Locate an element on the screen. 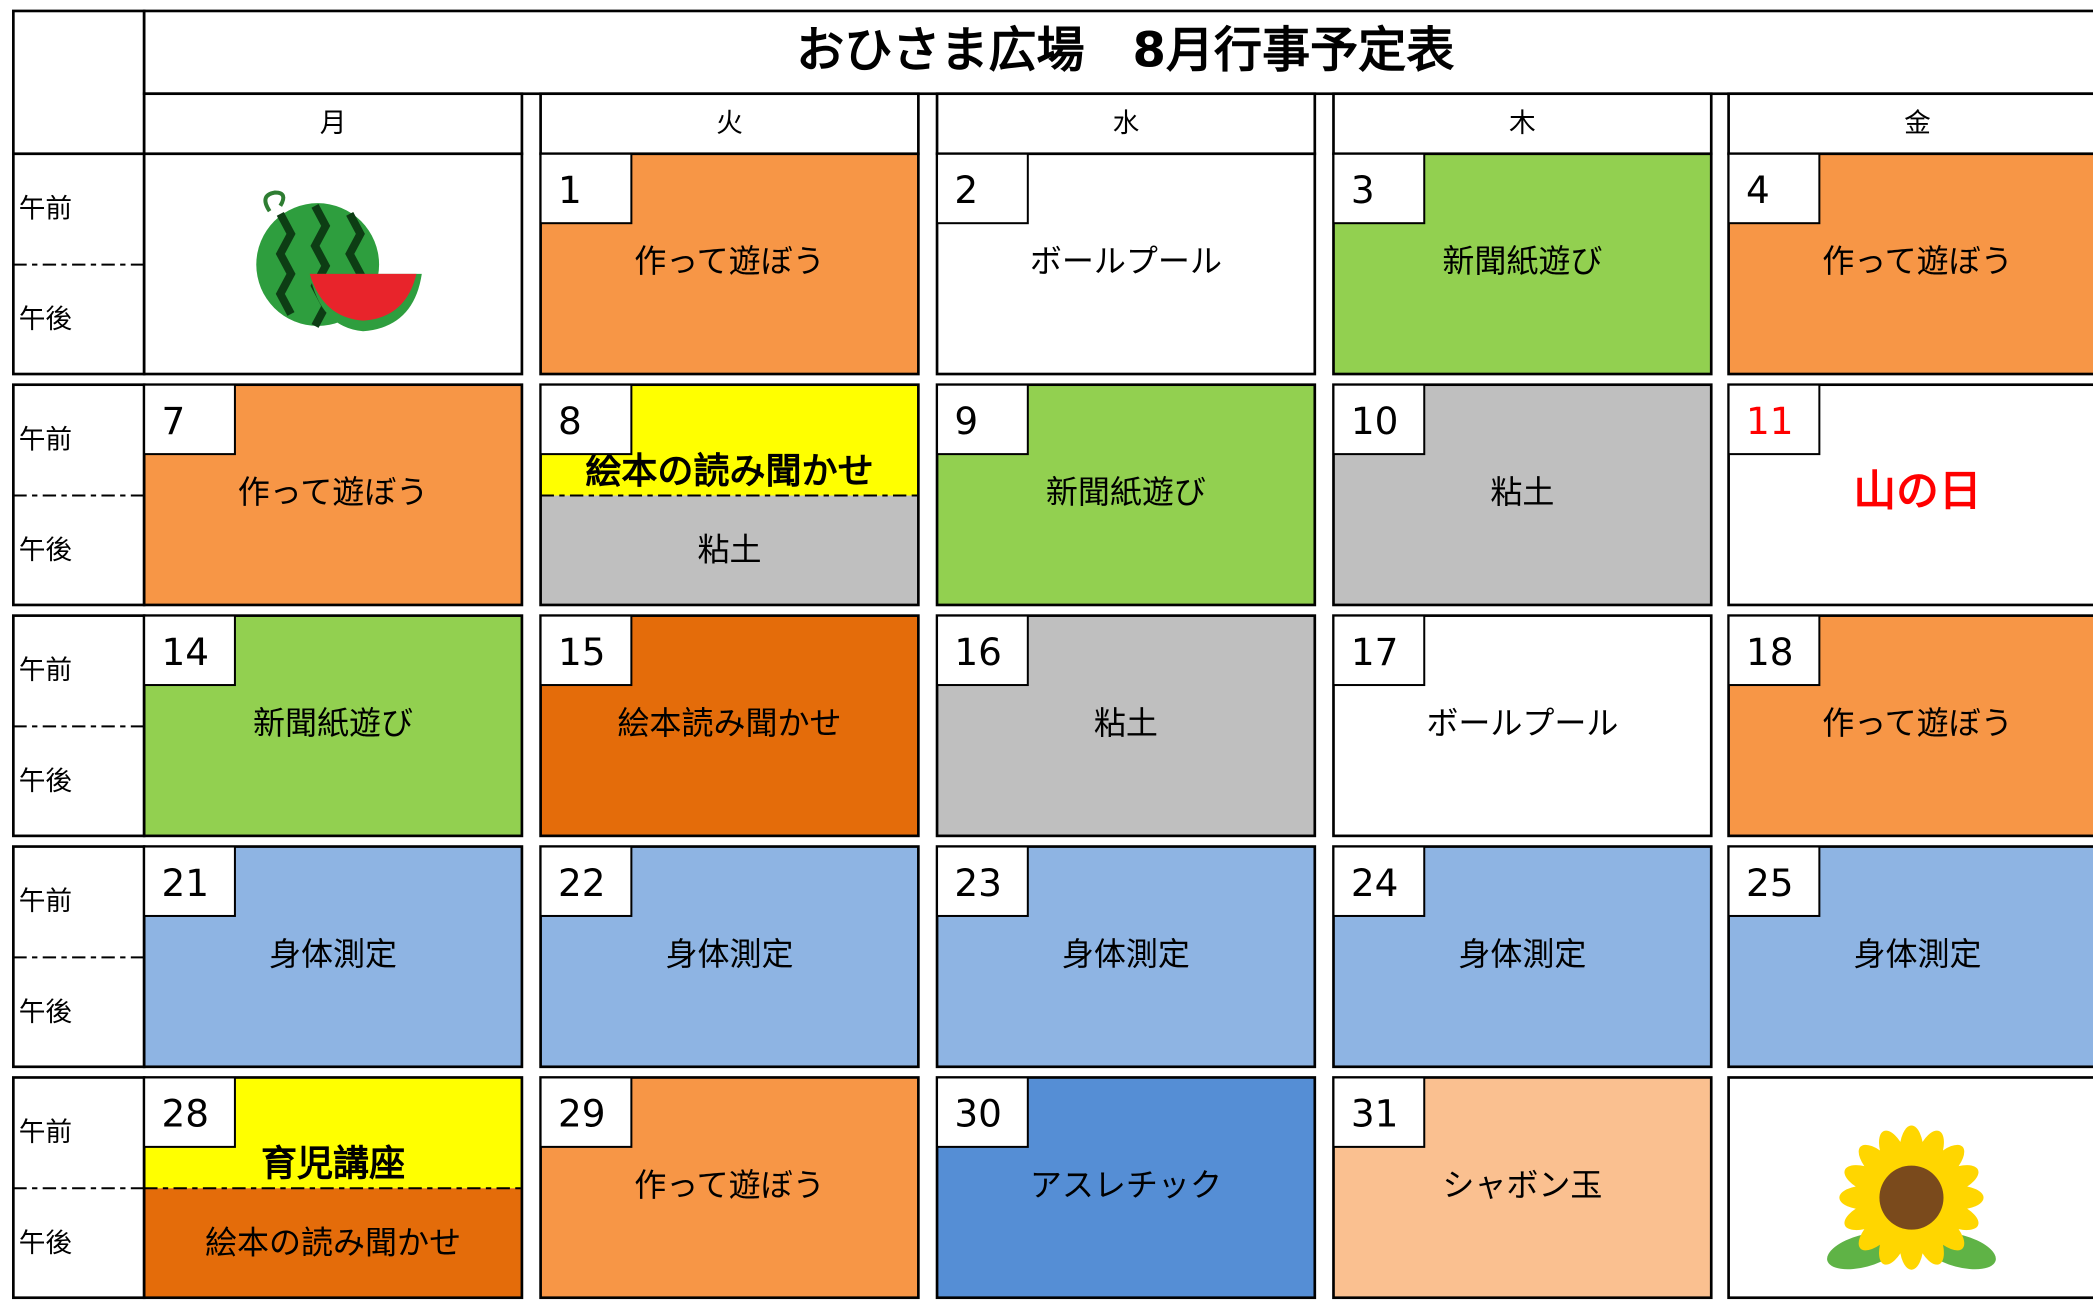 The width and height of the screenshot is (2093, 1302). event-label: 粘土 is located at coordinates (729, 550).